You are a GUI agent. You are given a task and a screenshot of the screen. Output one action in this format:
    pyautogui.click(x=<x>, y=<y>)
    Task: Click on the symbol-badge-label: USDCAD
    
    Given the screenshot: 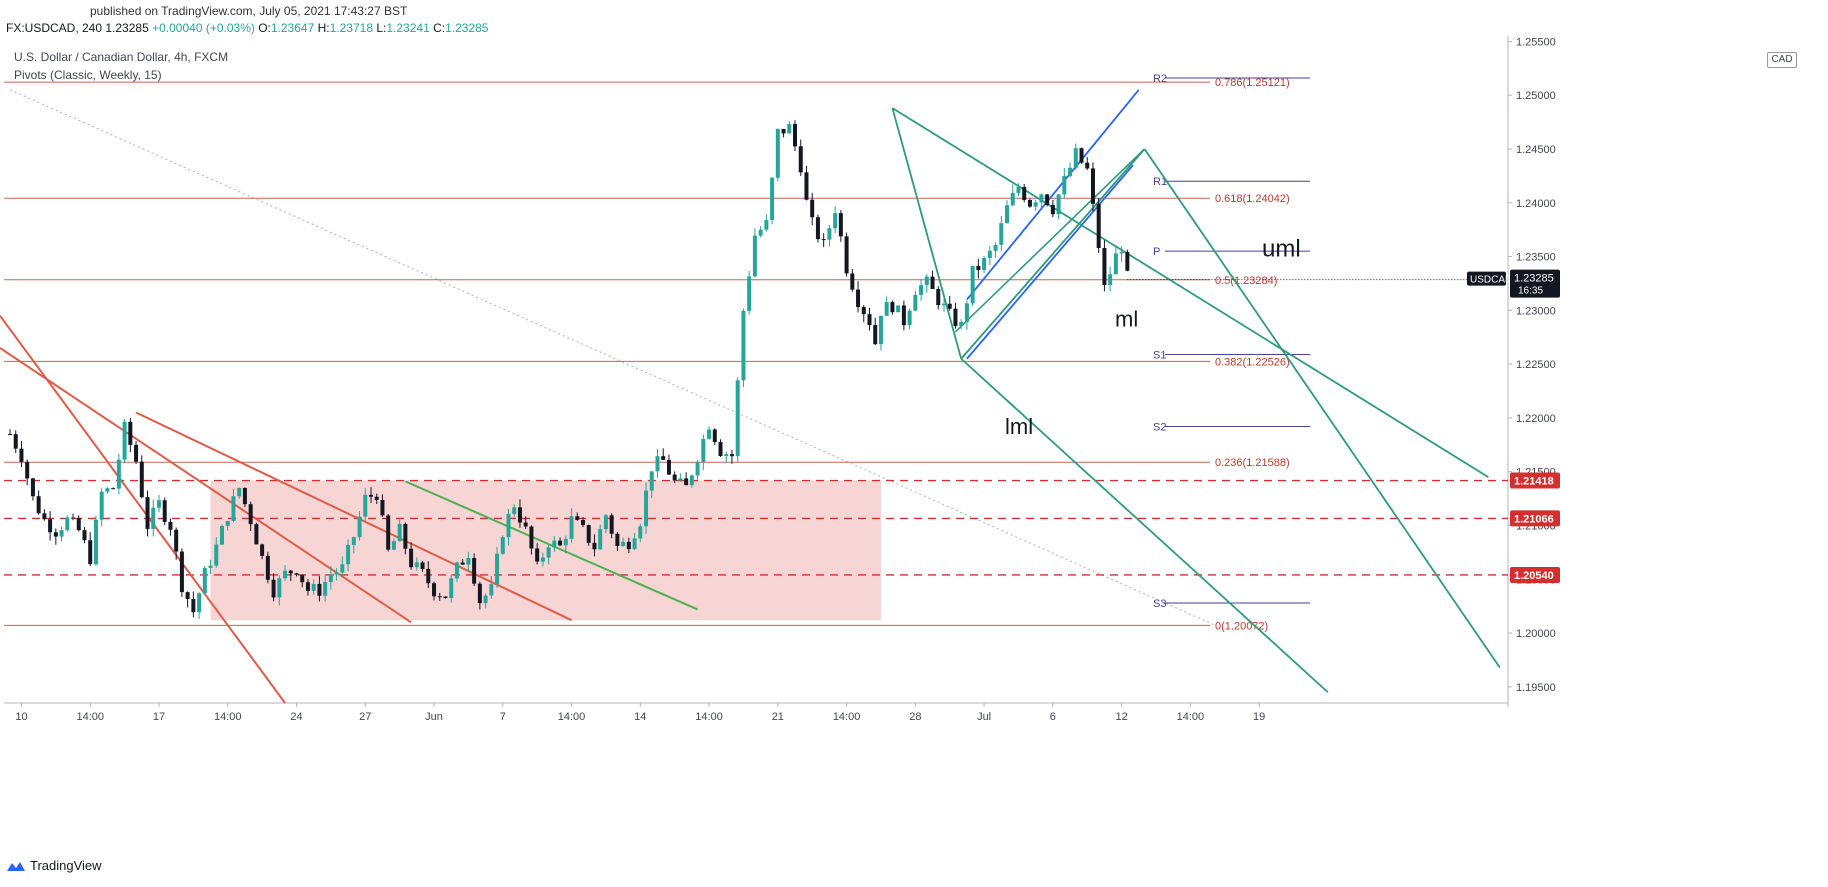 What is the action you would take?
    pyautogui.click(x=1491, y=280)
    